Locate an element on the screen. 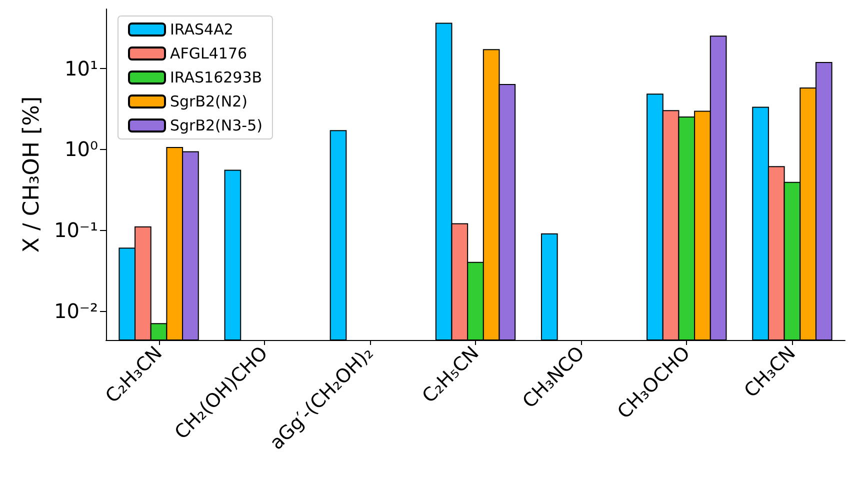 This screenshot has width=854, height=488. y-tick-label: 10¹ is located at coordinates (81, 68).